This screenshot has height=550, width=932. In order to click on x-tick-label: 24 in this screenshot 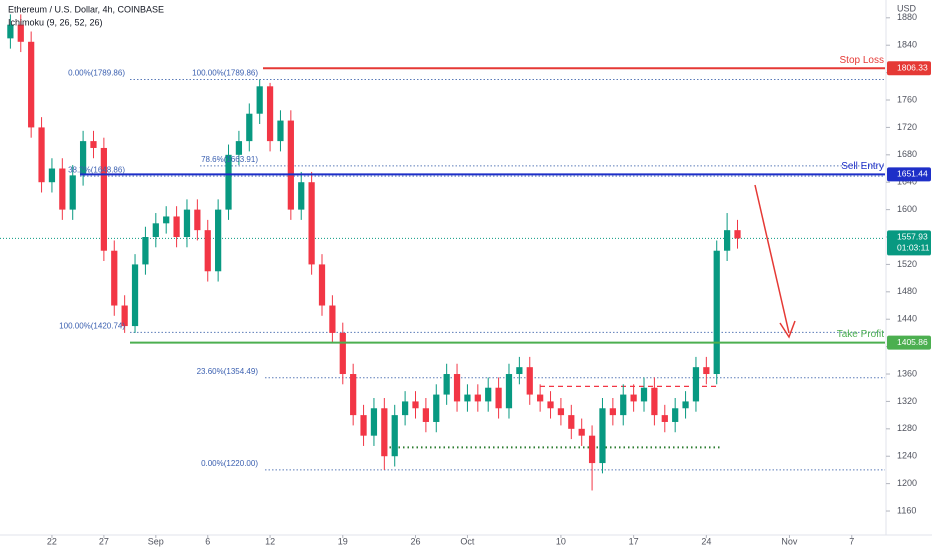, I will do `click(706, 541)`.